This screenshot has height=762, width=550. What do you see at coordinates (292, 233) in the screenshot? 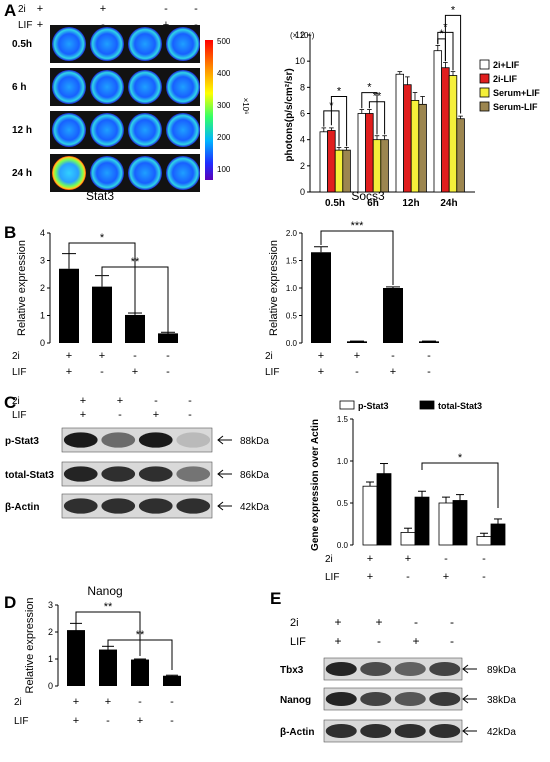
I see `y-tick-label-4: 2.0` at bounding box center [292, 233].